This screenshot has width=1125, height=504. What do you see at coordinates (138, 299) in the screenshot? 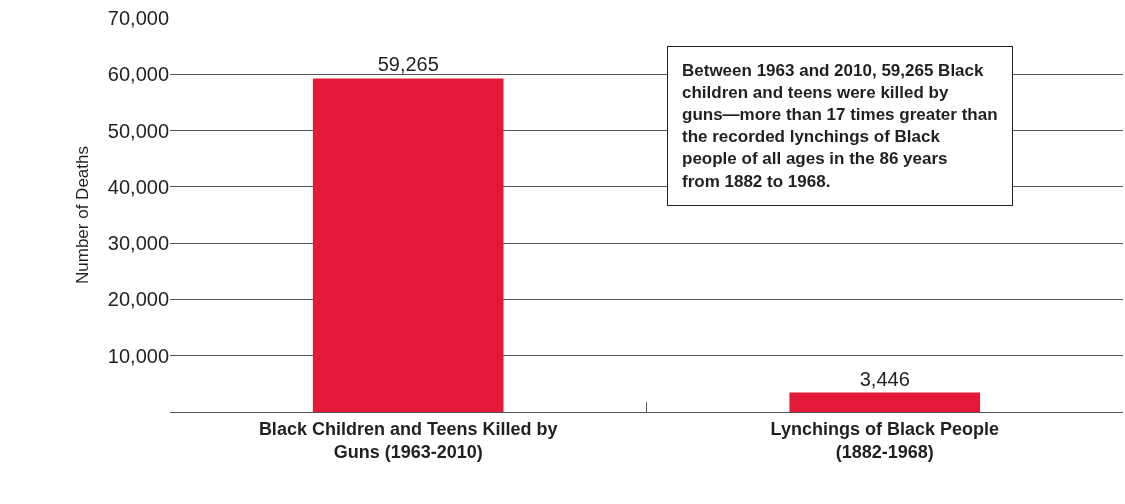
I see `y-tick-label: 20,000` at bounding box center [138, 299].